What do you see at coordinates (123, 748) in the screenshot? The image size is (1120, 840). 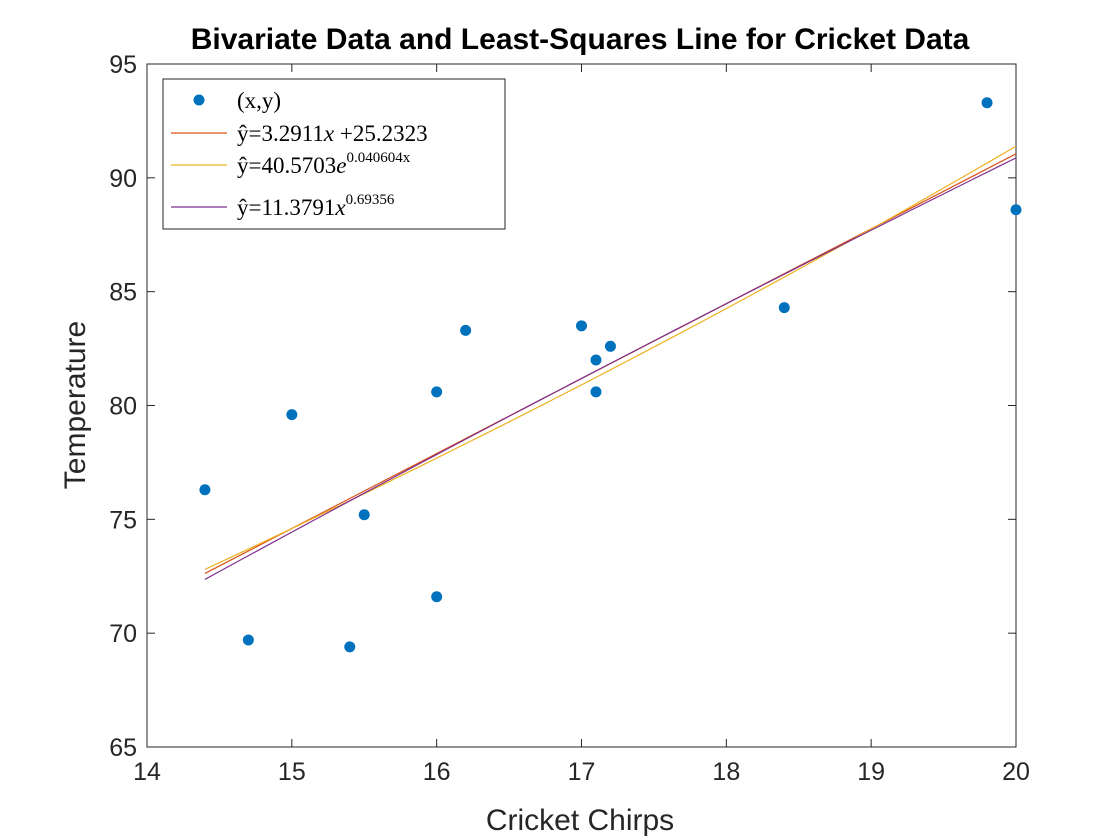 I see `y-tick-label: 65` at bounding box center [123, 748].